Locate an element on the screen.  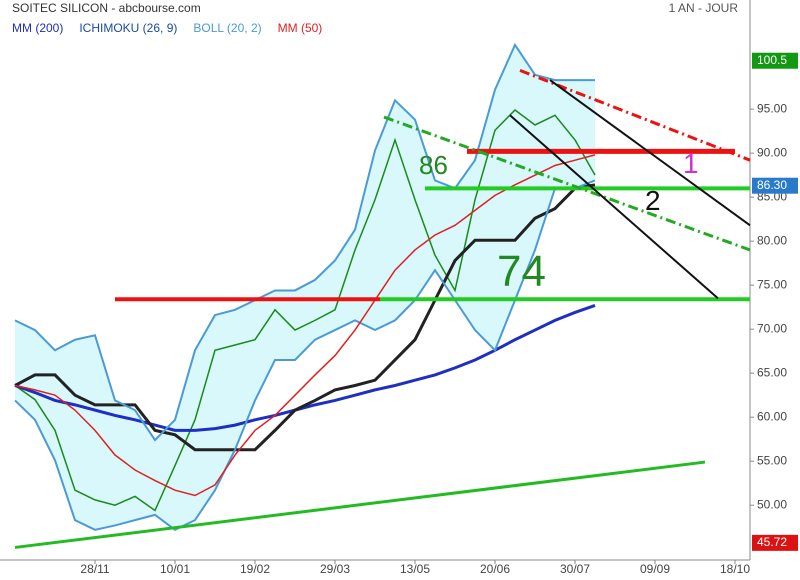
annotation: 86 is located at coordinates (433, 165).